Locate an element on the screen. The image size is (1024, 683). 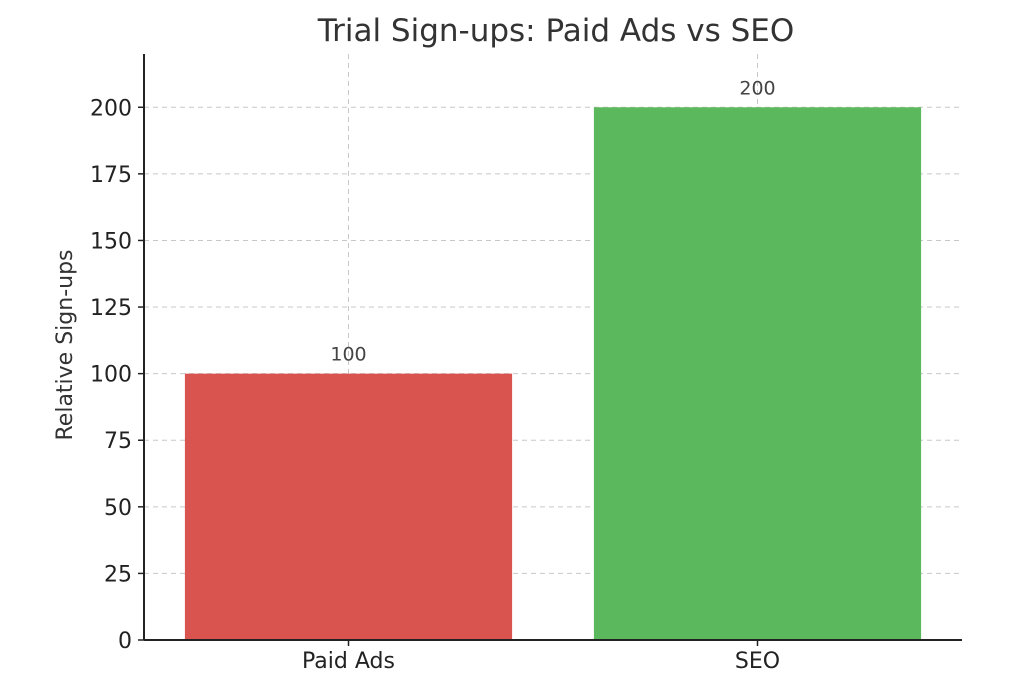
data-label-seo: 200 is located at coordinates (757, 88).